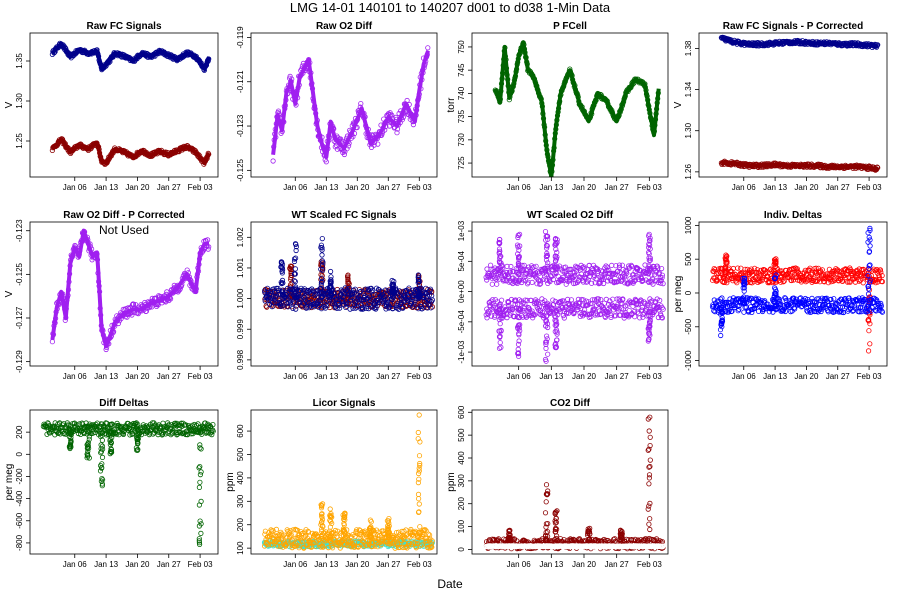 The height and width of the screenshot is (600, 900). I want to click on series-p-fcell, so click(576, 108).